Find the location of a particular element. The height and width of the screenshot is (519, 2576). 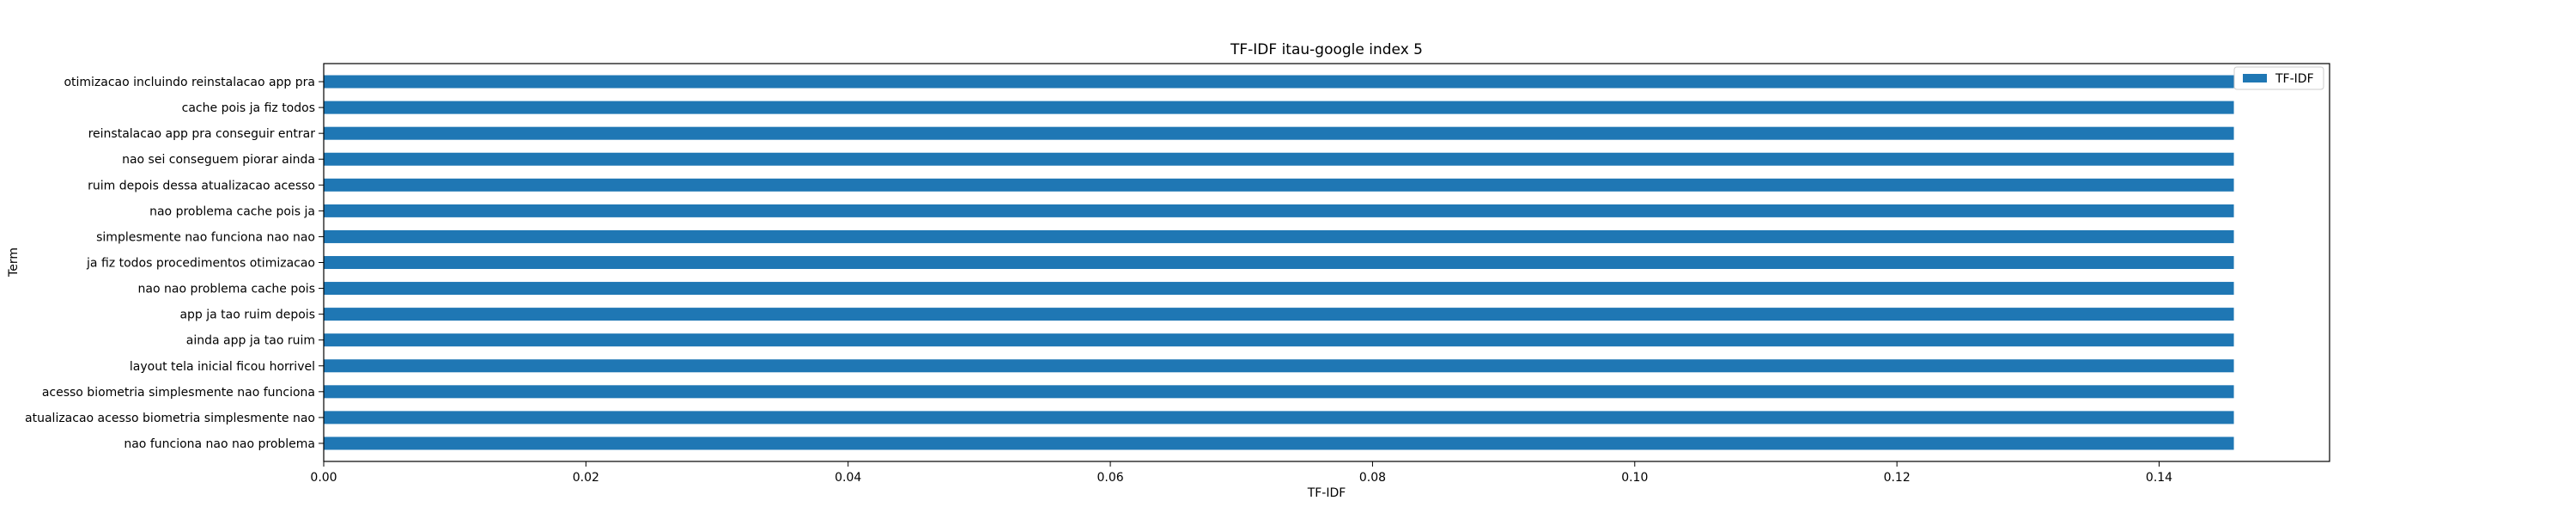

y-tick-label: cache pois ja fiz todos is located at coordinates (249, 108).